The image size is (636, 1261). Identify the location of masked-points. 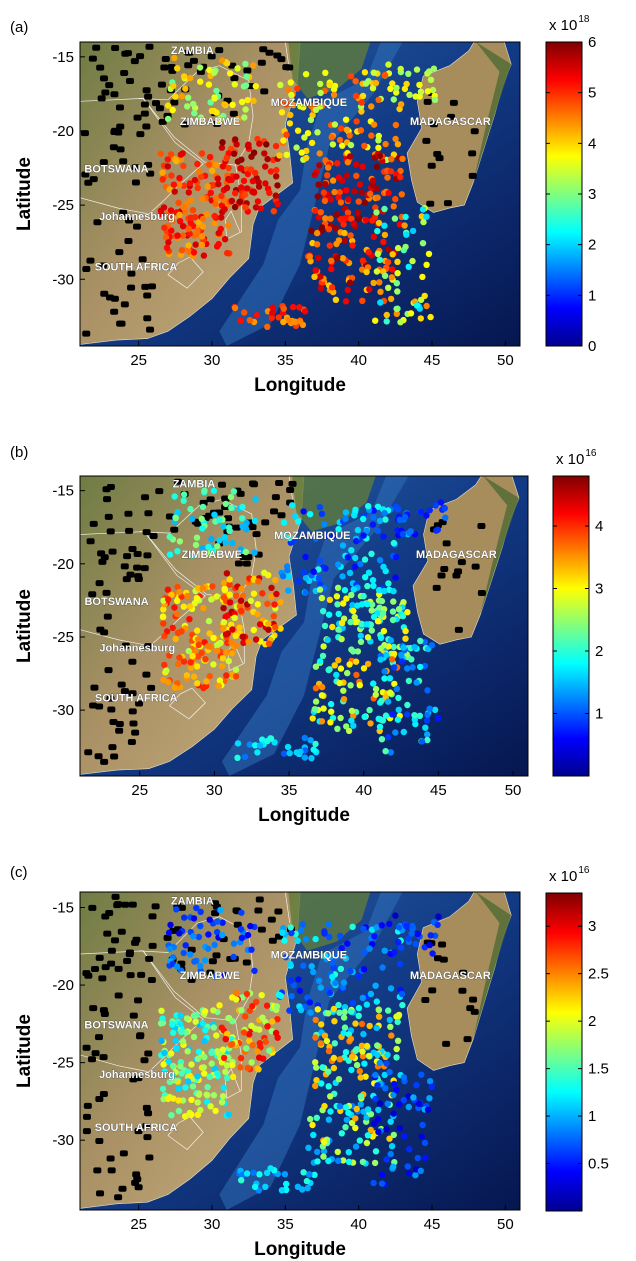
(279, 190).